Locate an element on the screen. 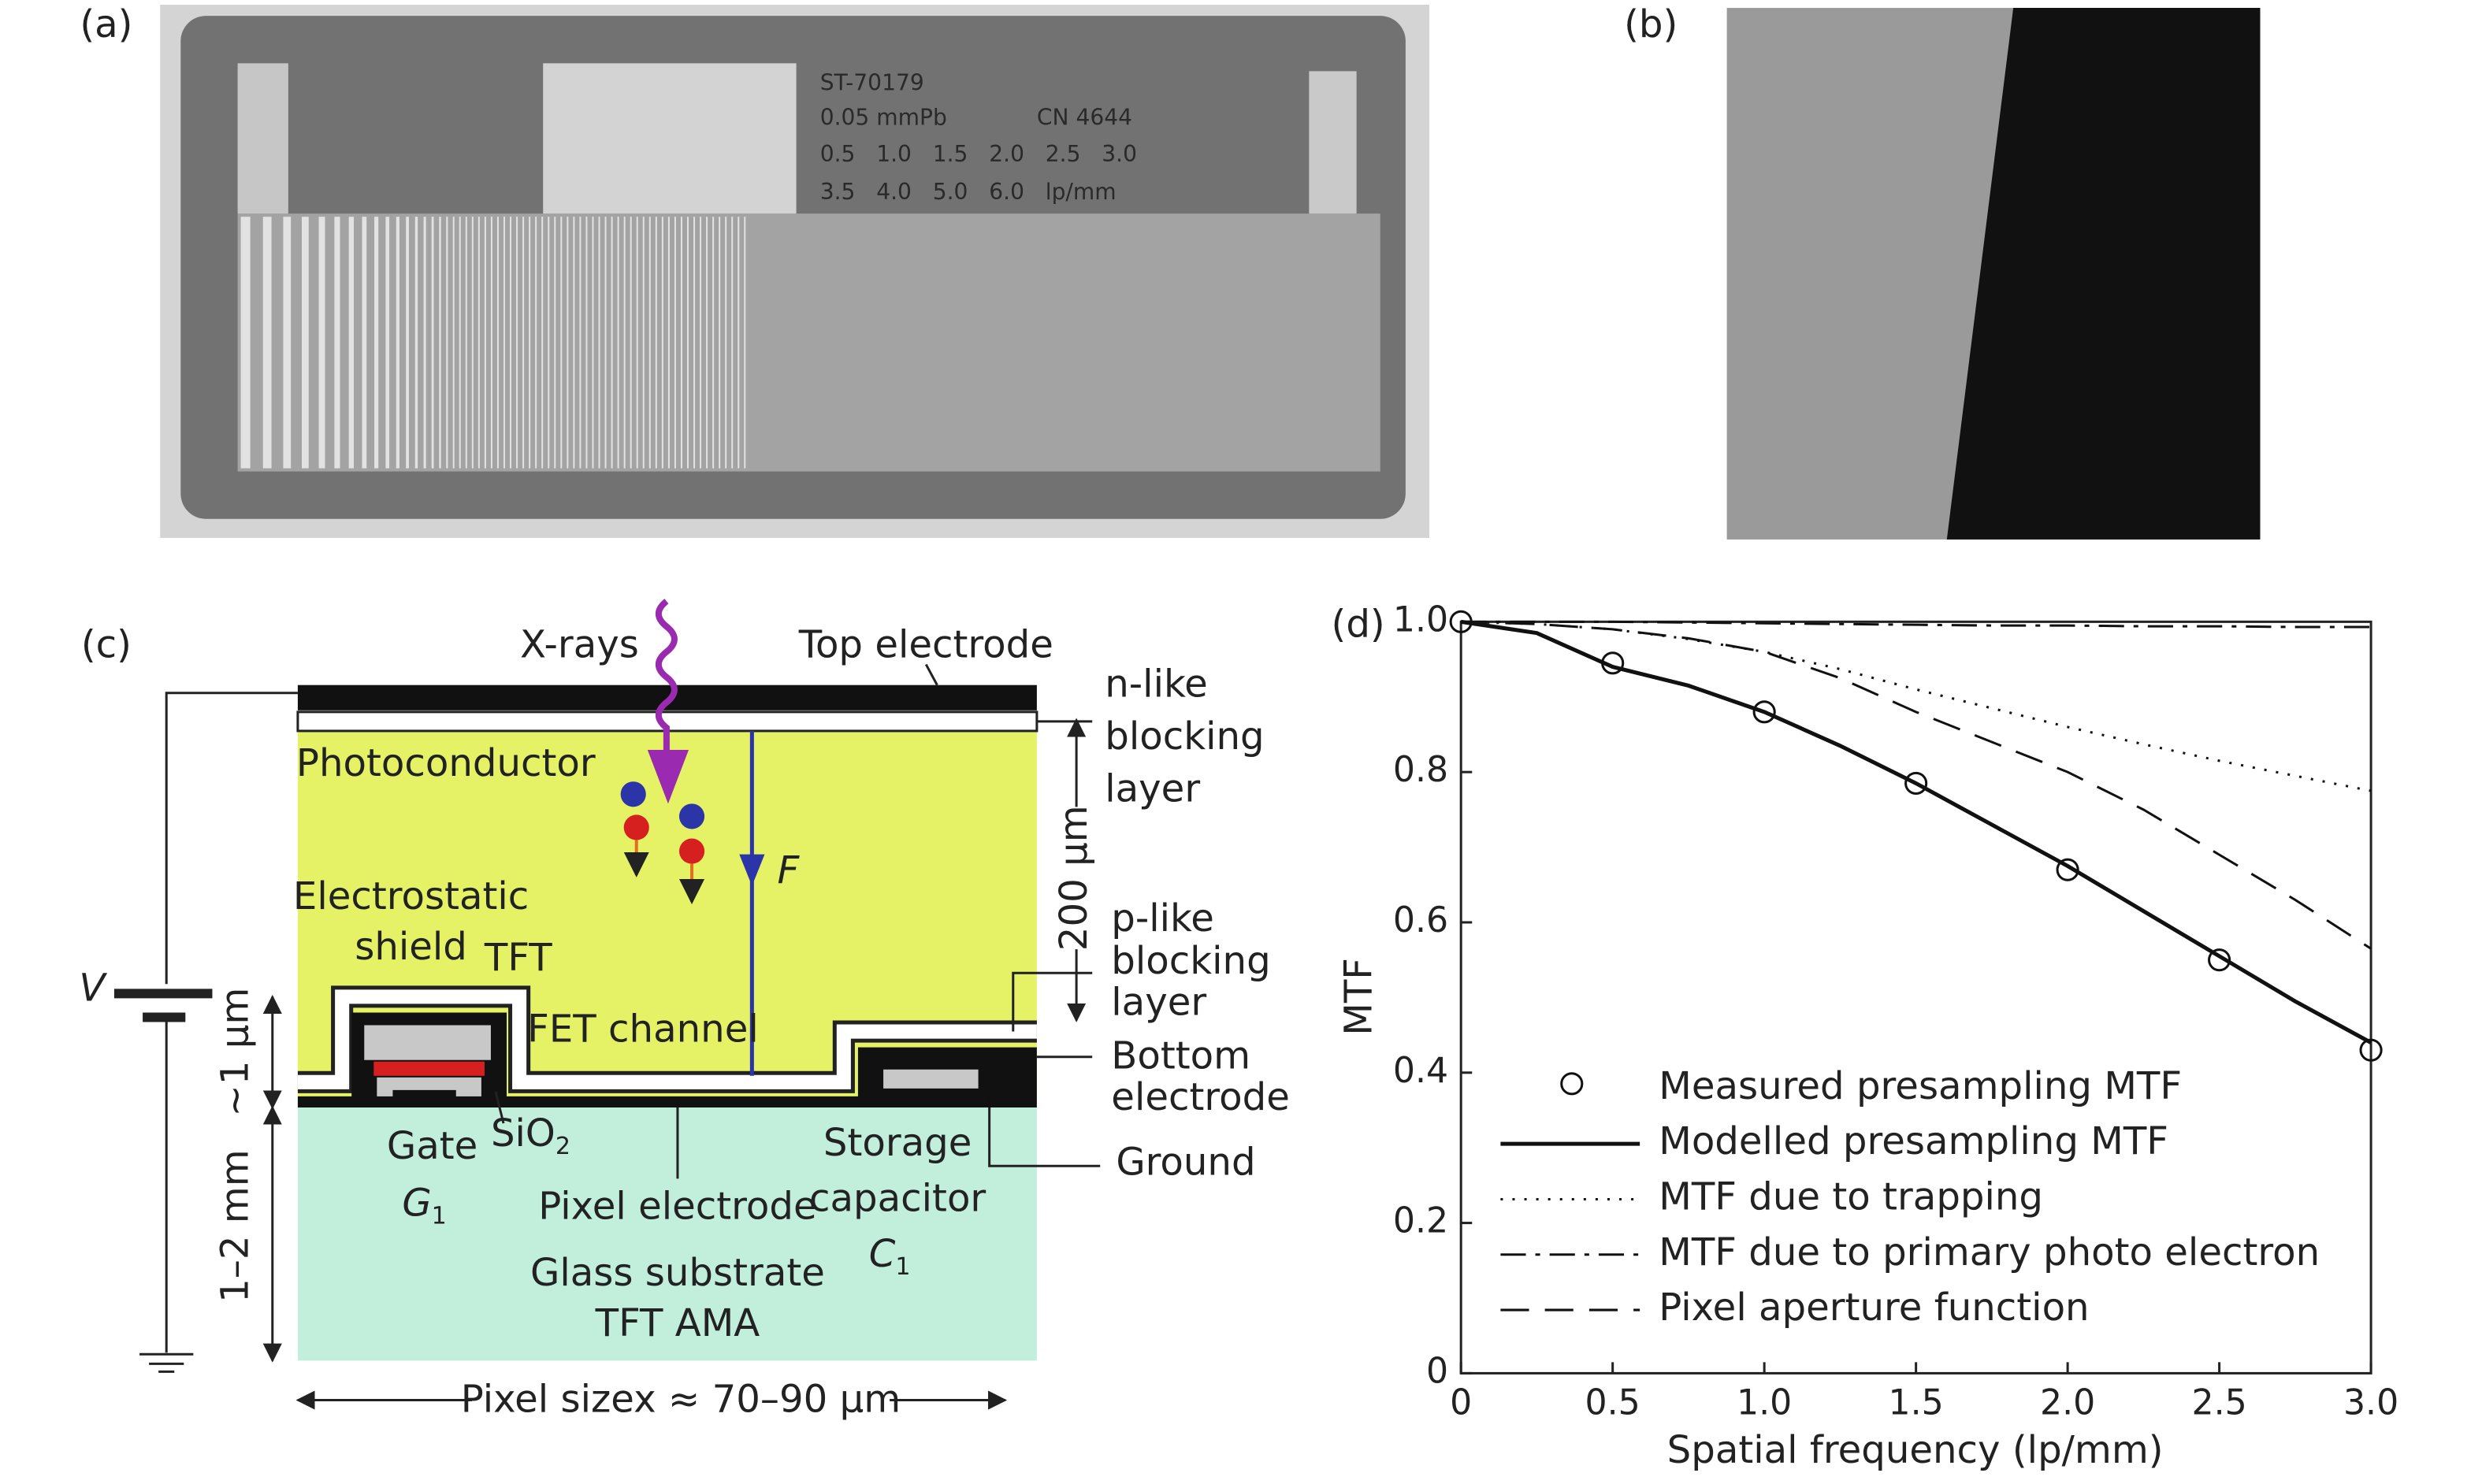 The image size is (2482, 1484). label: Top electrode is located at coordinates (925, 644).